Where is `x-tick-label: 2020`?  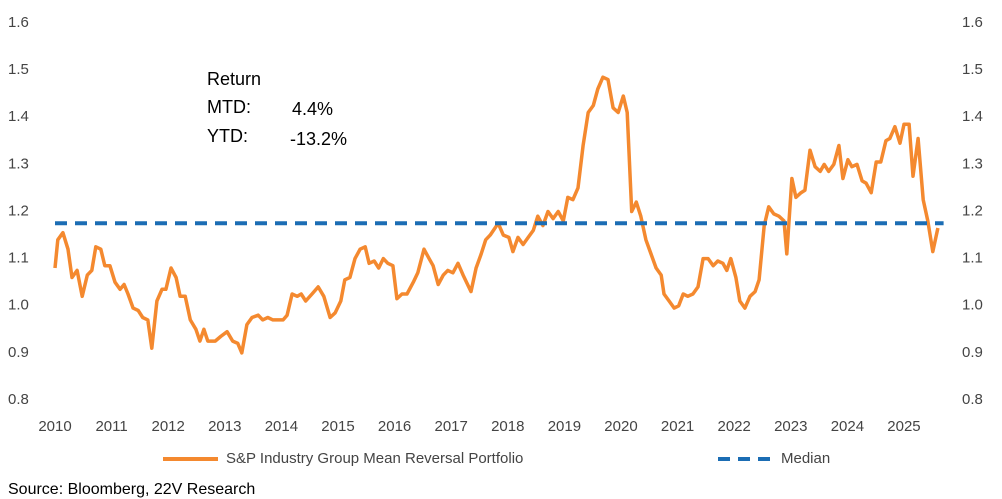
x-tick-label: 2020 is located at coordinates (620, 426).